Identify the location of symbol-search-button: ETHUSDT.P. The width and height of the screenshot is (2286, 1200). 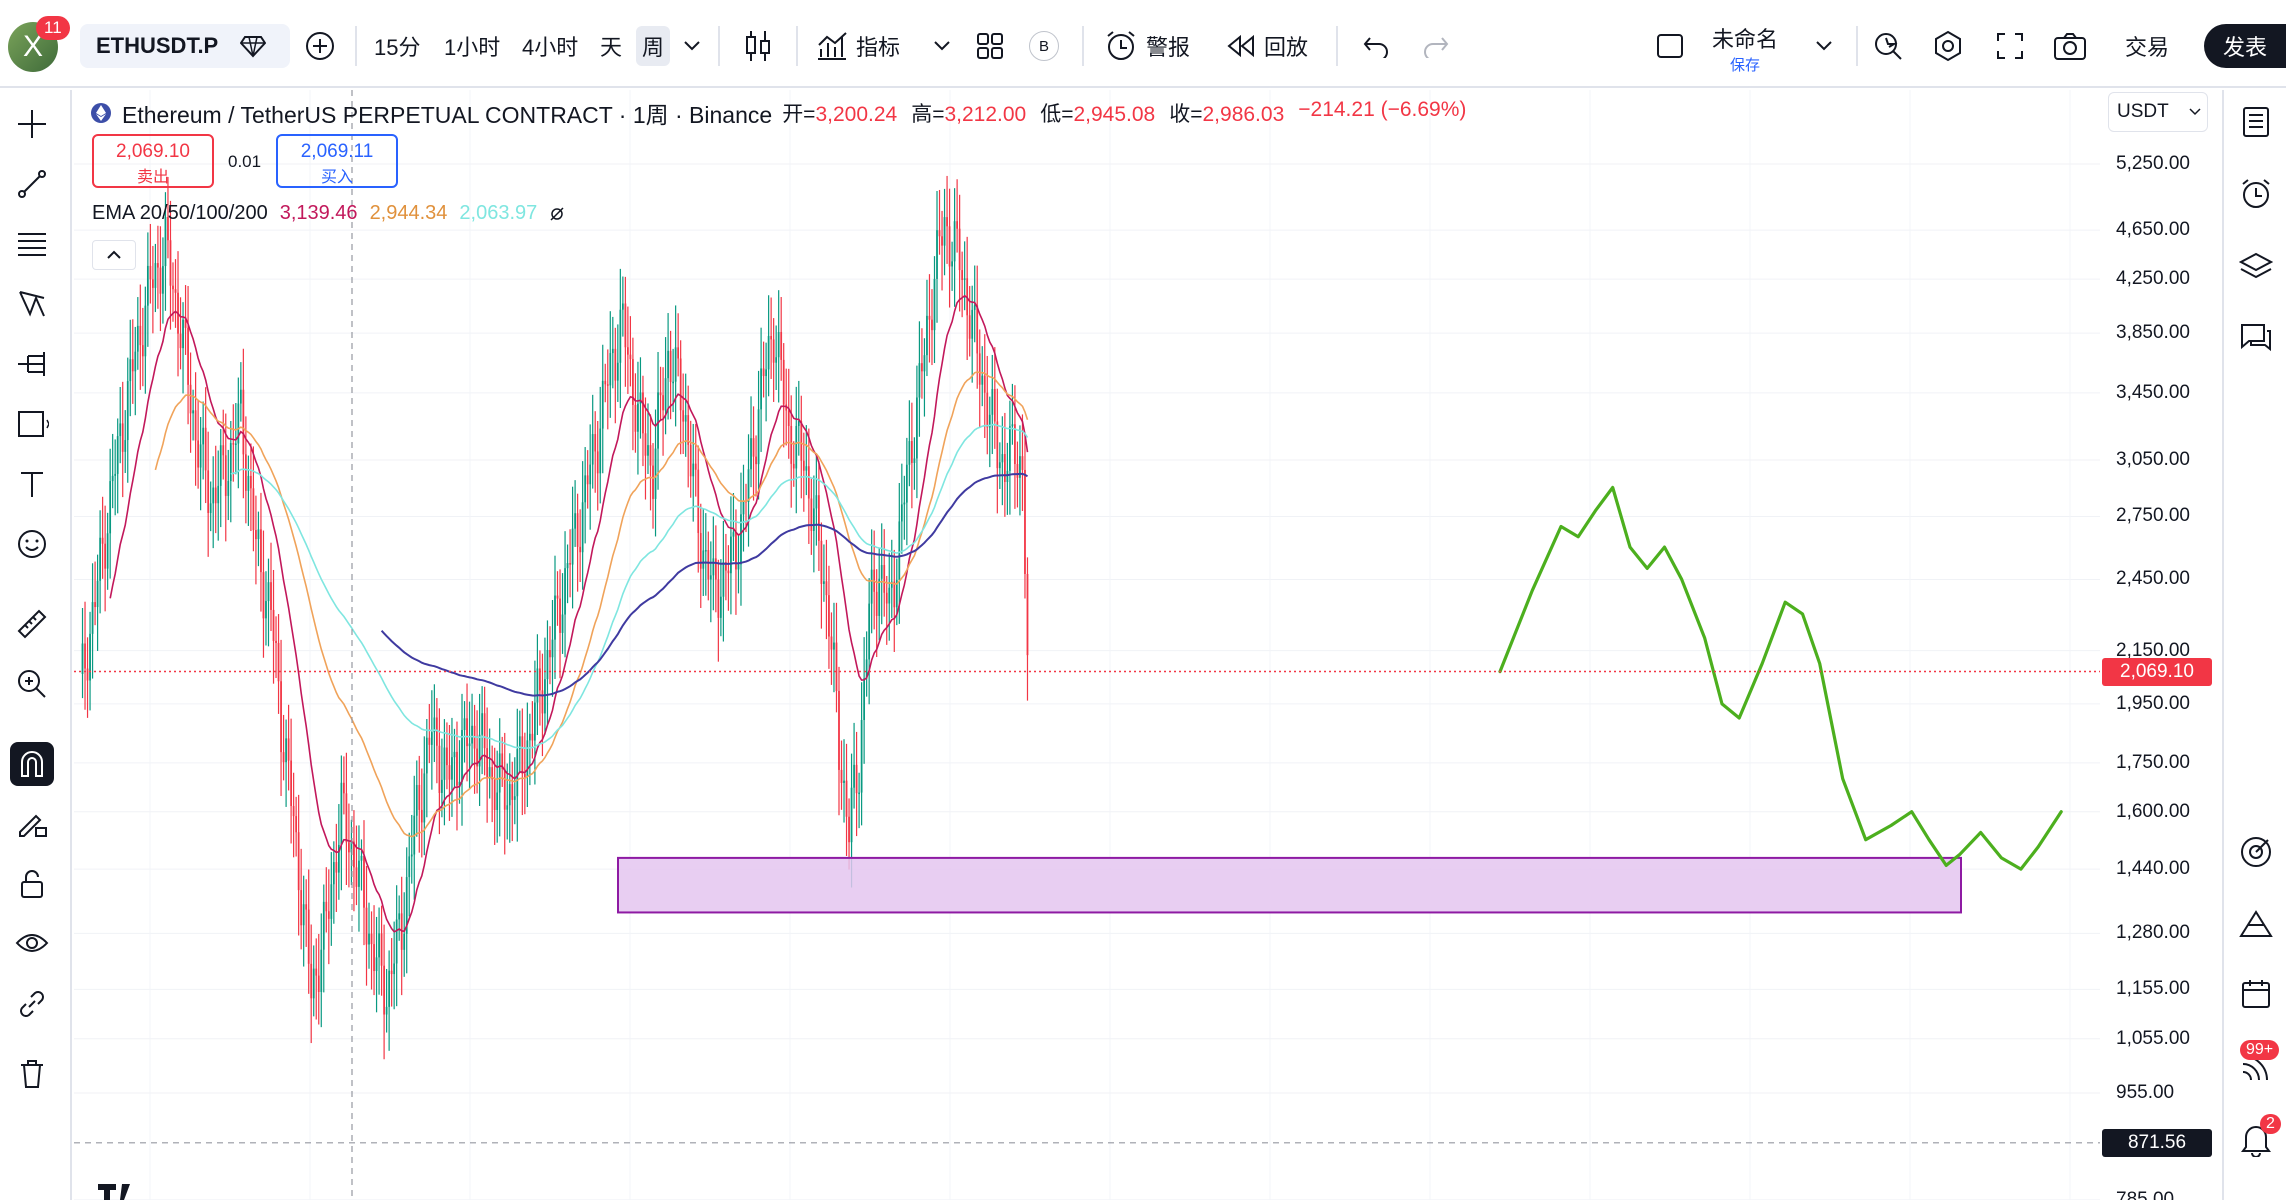
(185, 46).